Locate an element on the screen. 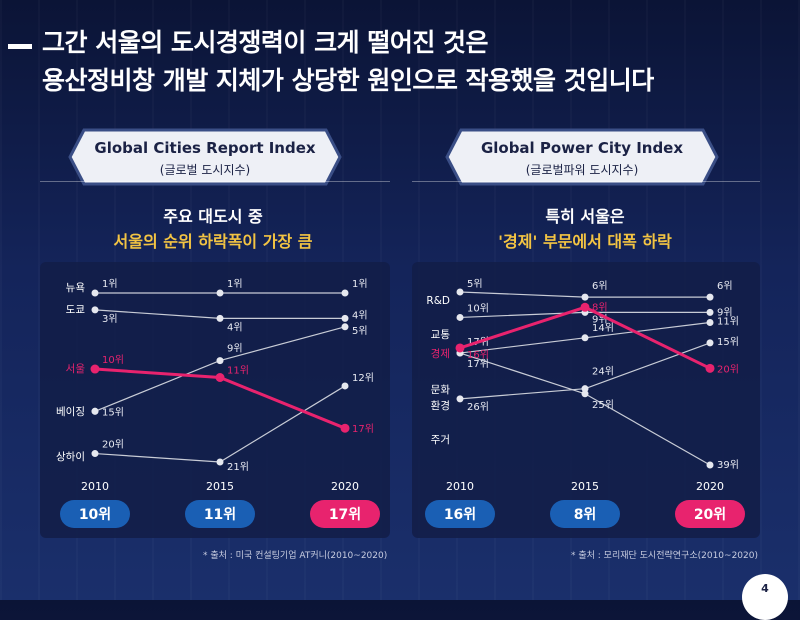 This screenshot has height=620, width=800. rank-pill-label-1: 8위 is located at coordinates (585, 515).